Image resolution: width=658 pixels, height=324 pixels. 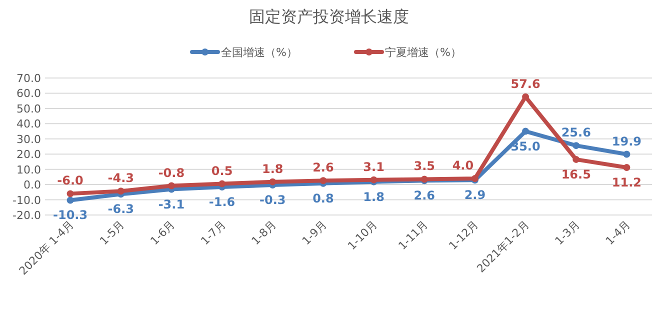 What do you see at coordinates (28, 109) in the screenshot?
I see `y-tick-label: 50.0` at bounding box center [28, 109].